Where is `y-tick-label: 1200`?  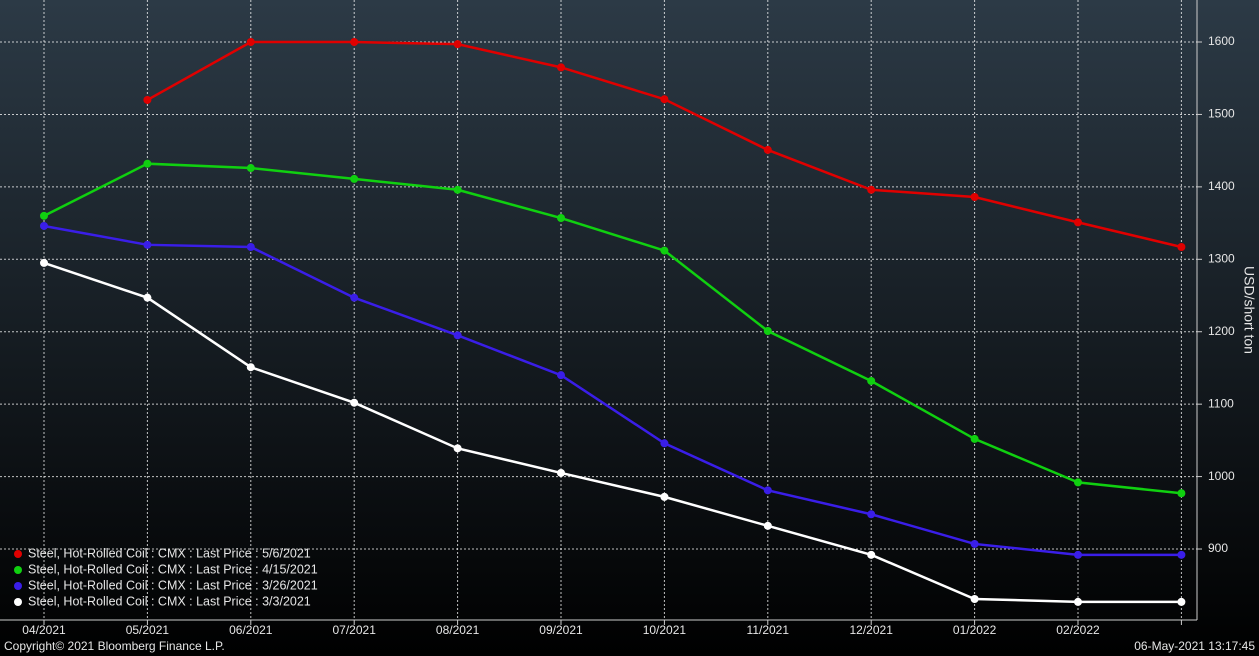 y-tick-label: 1200 is located at coordinates (1221, 331).